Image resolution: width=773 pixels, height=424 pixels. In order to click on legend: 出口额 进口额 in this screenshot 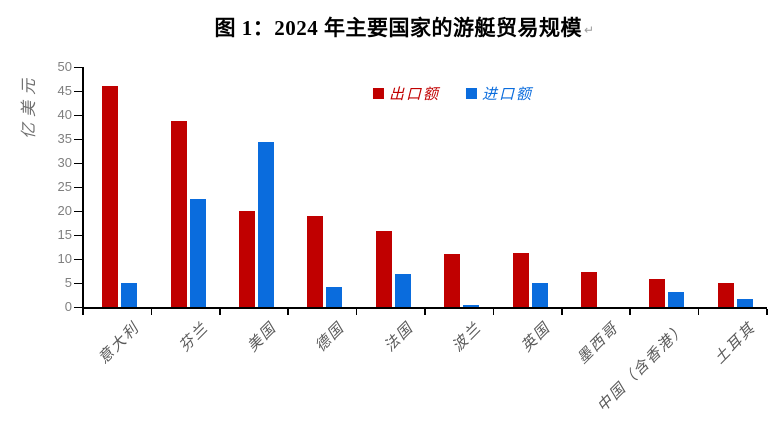, I will do `click(452, 93)`.